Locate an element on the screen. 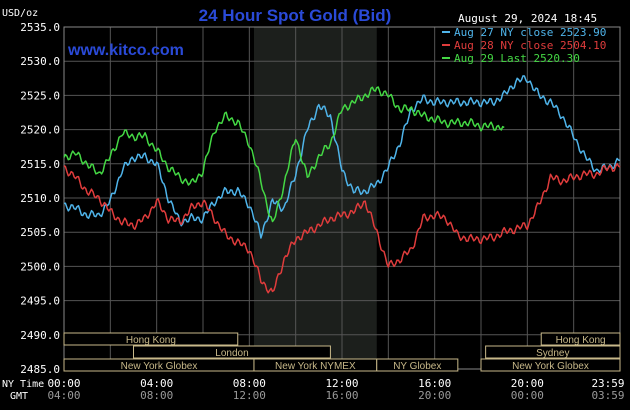  x-tick-label-gmt: 08:00 is located at coordinates (156, 395).